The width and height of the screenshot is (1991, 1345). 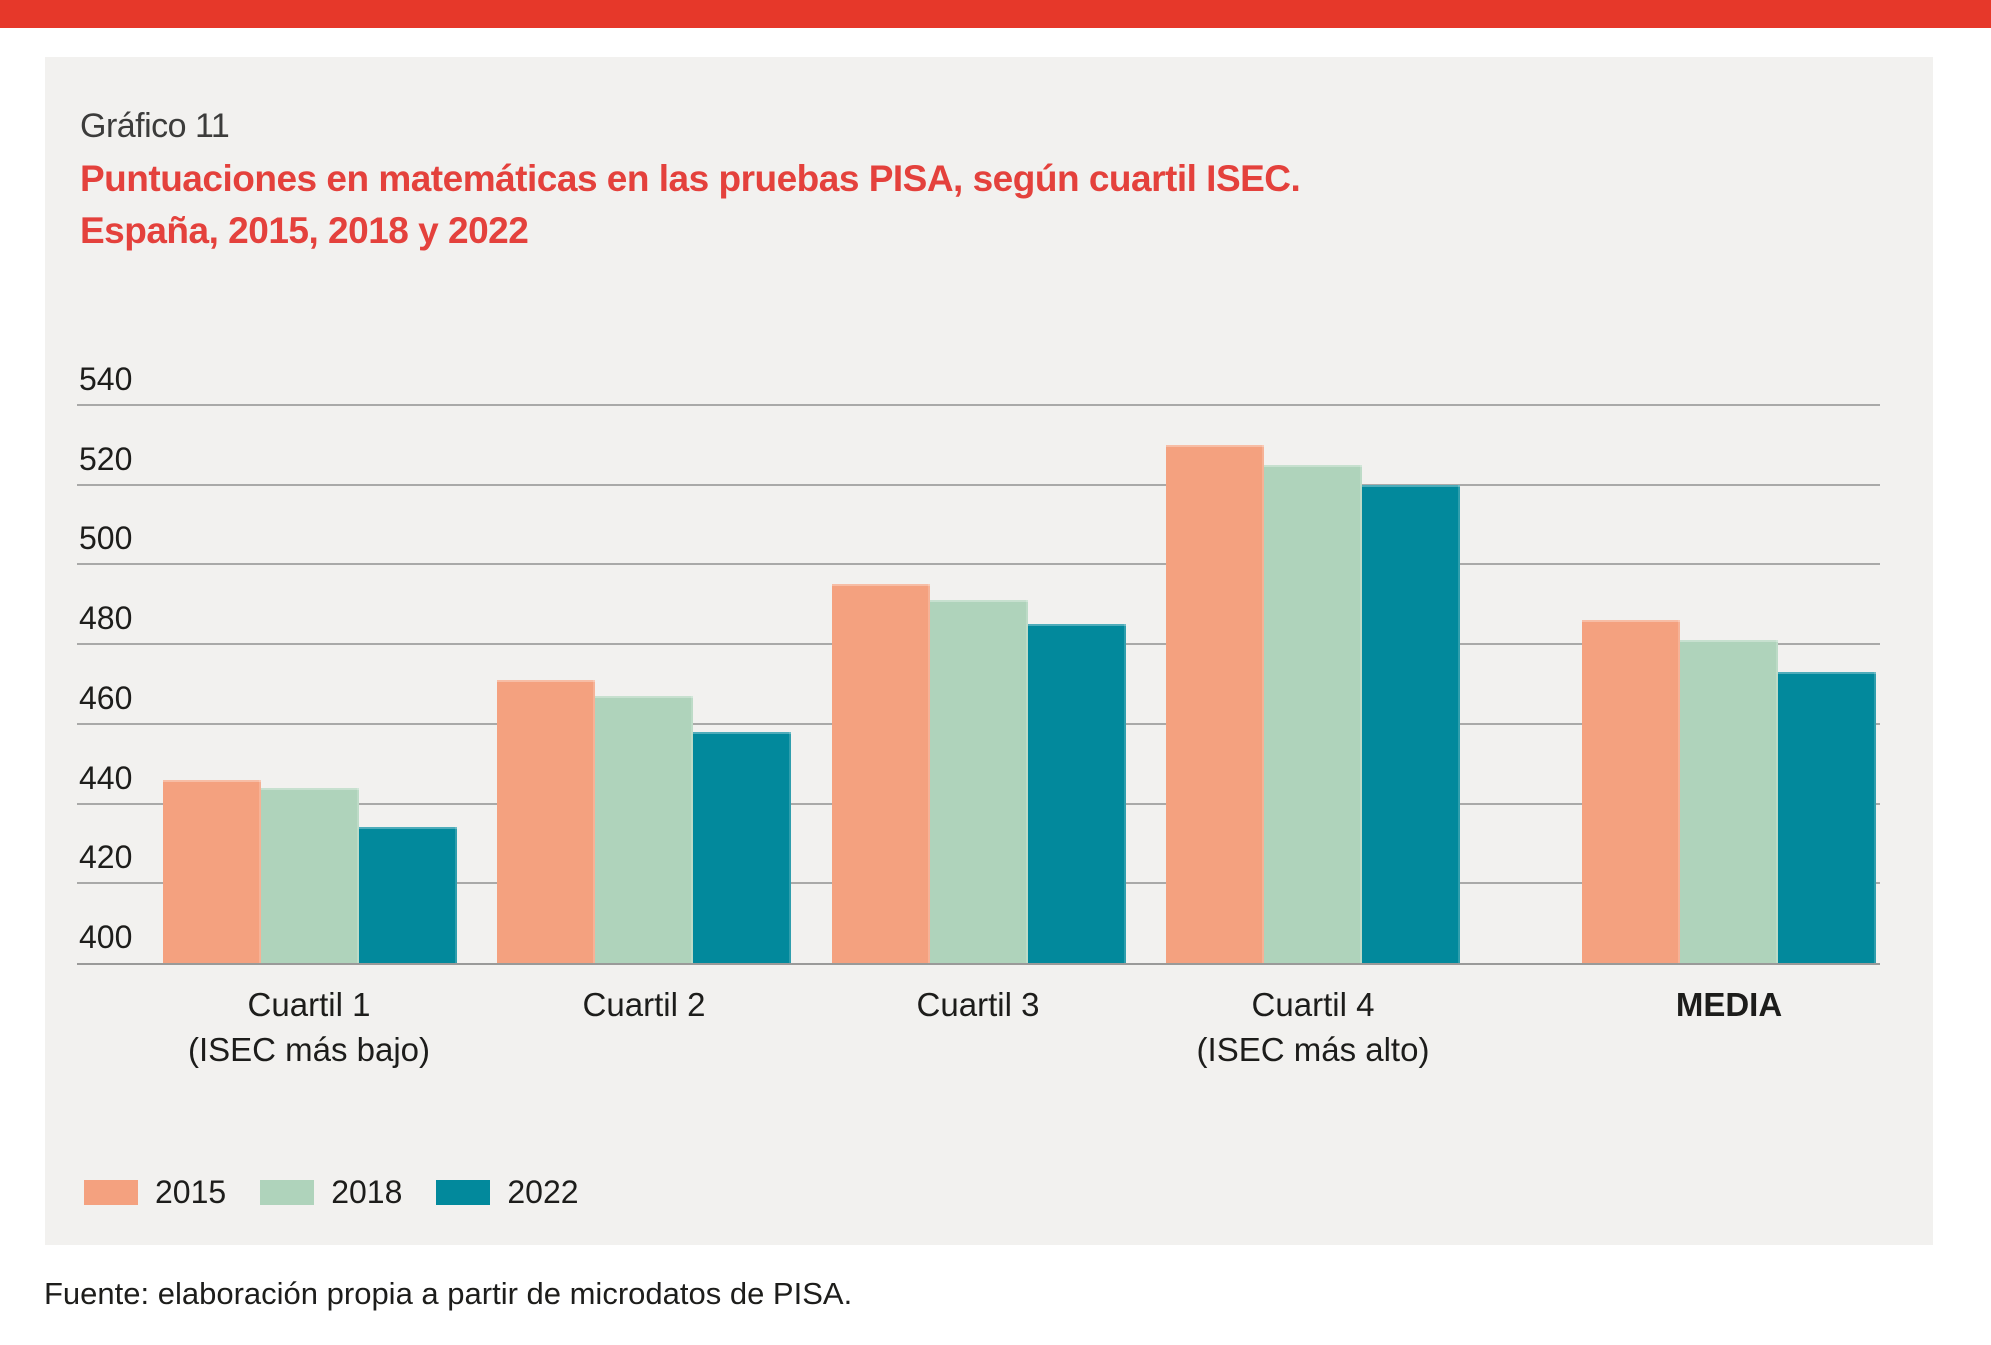 I want to click on legend-swatch-2015, so click(x=111, y=1192).